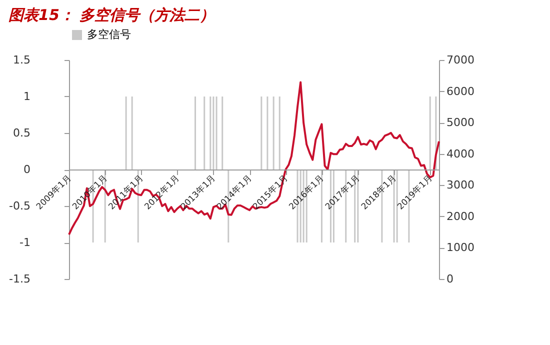 This screenshot has height=345, width=550. I want to click on y-tick-label: -1.5, so click(19, 279).